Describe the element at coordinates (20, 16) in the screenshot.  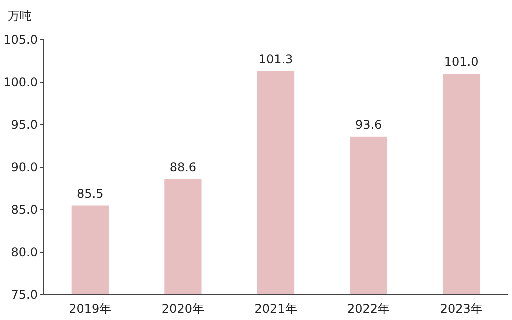
I see `y-axis-title: 万吨` at that location.